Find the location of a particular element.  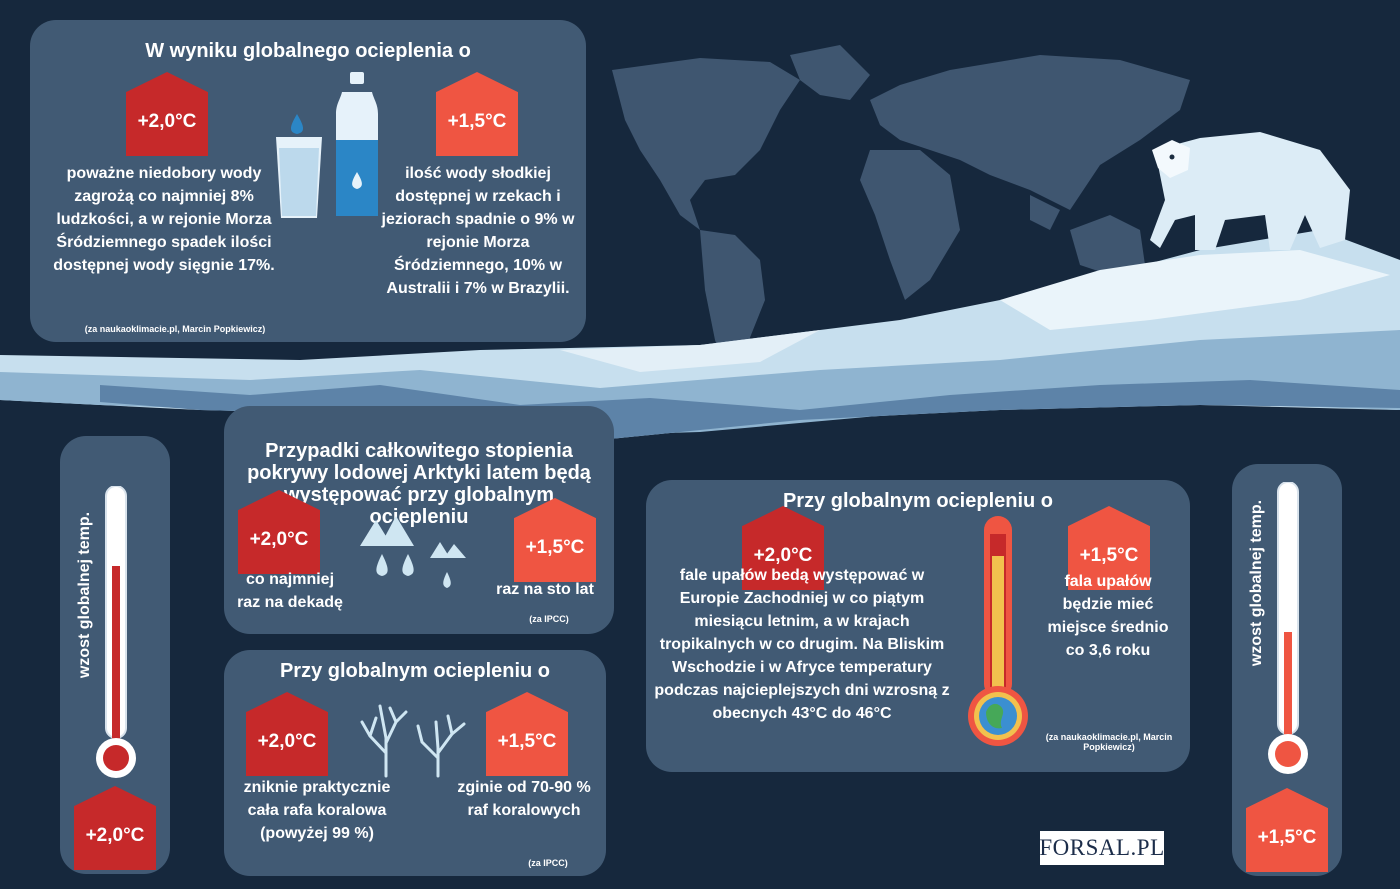

left-side-panel: wzost globalnej temp. +2,0°C is located at coordinates (115, 655).